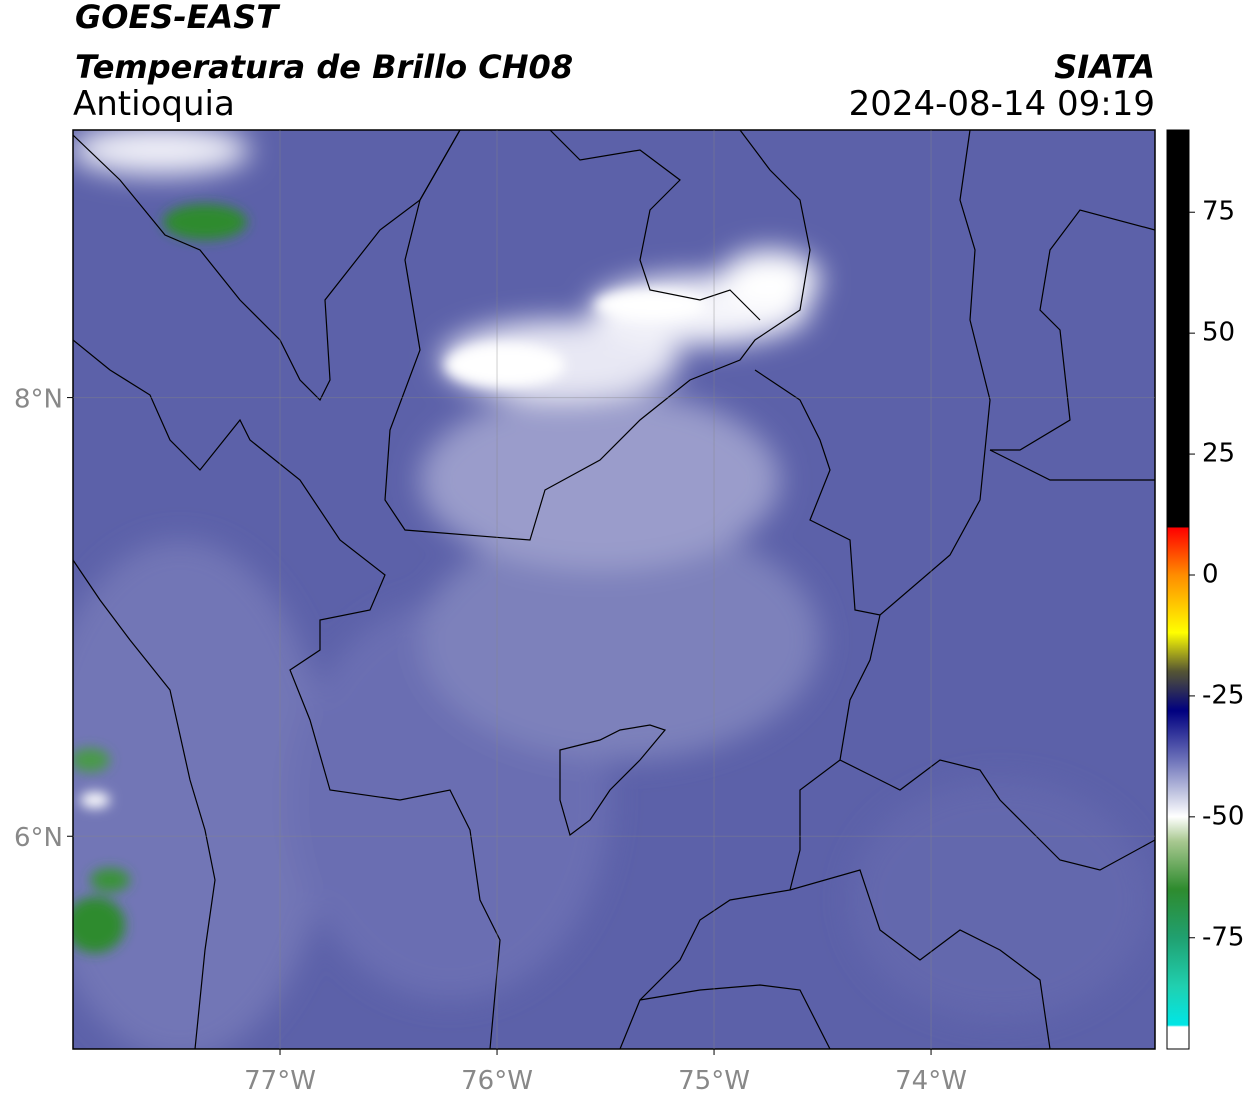  Describe the element at coordinates (931, 1081) in the screenshot. I see `lon-tick-label: 74°W` at that location.